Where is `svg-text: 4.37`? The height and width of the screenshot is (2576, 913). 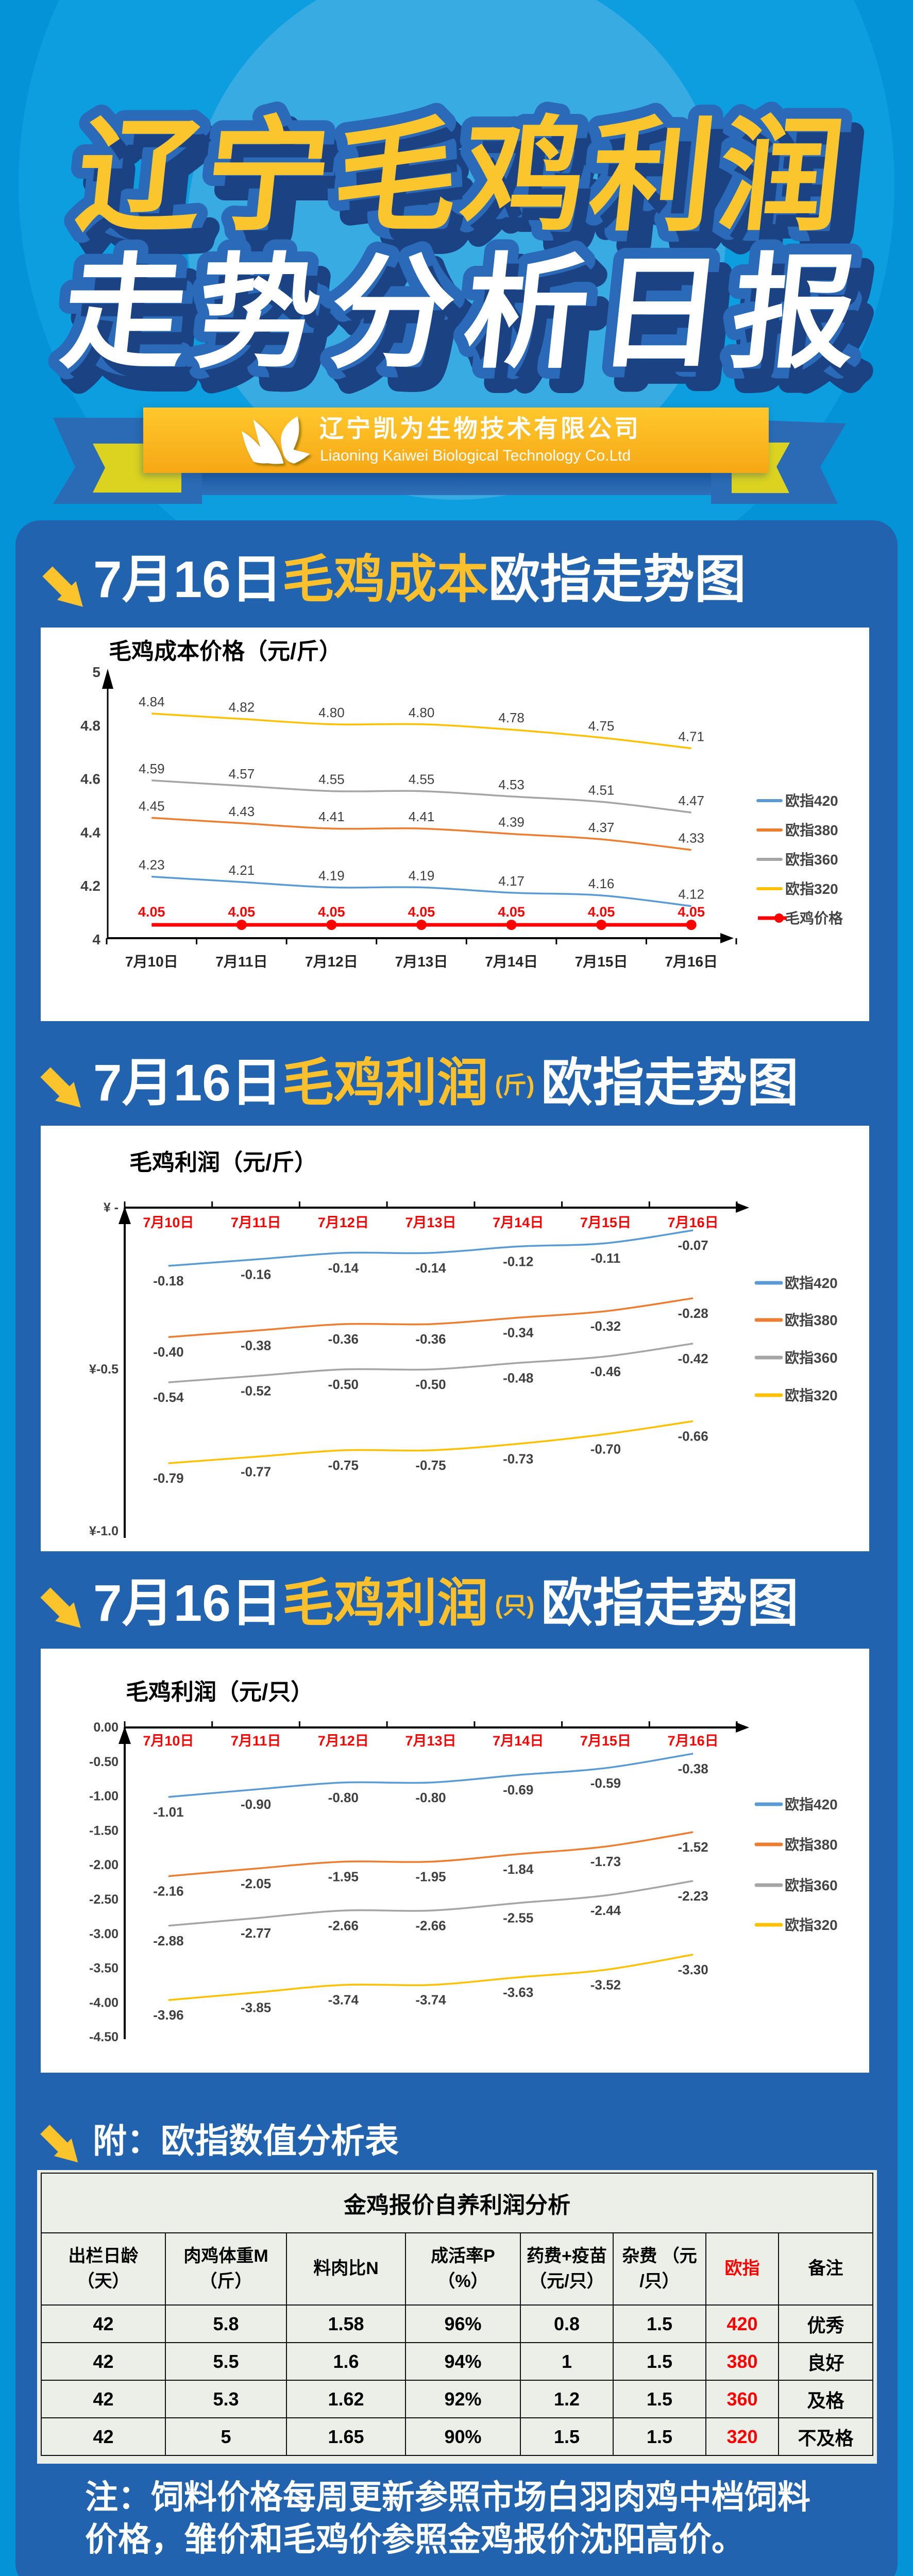
svg-text: 4.37 is located at coordinates (601, 827).